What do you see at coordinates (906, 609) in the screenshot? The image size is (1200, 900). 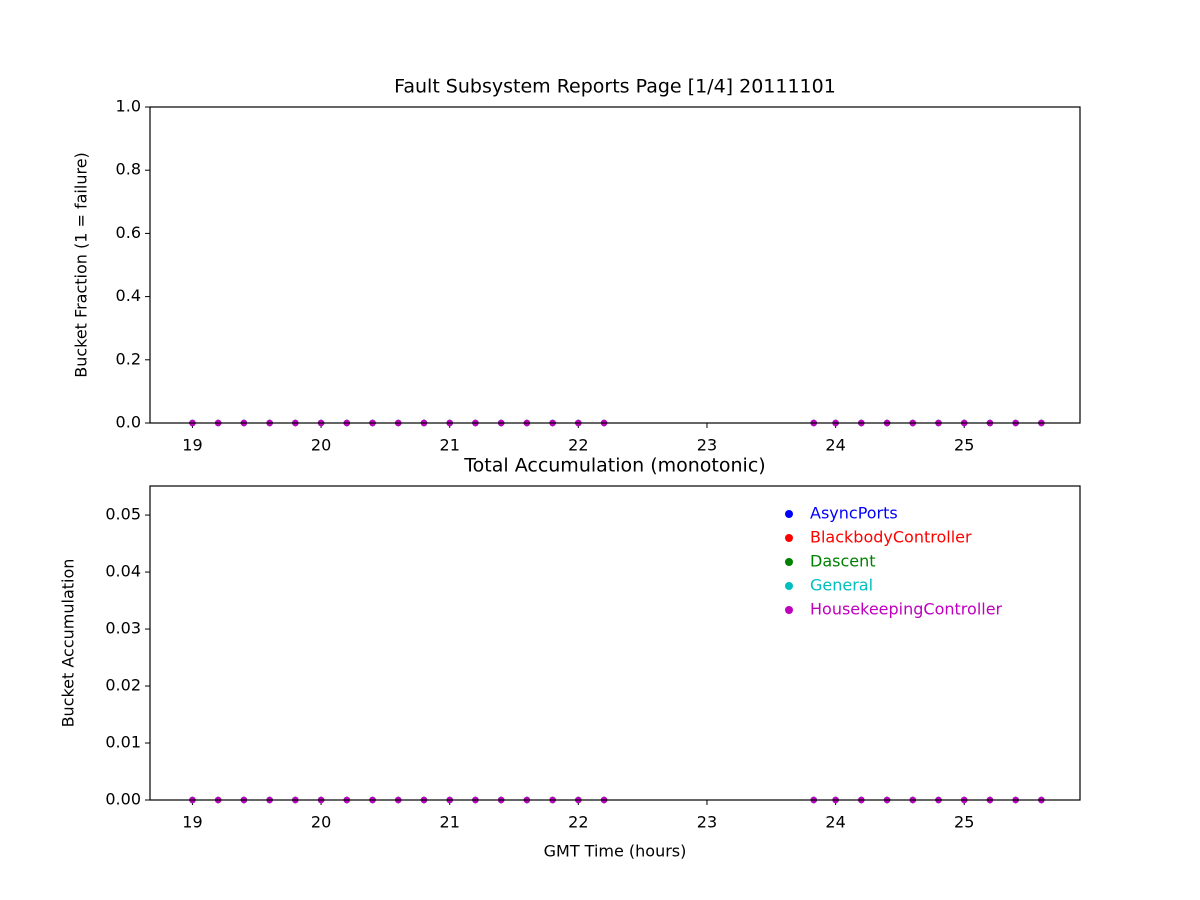 I see `legend-label: HousekeepingController` at bounding box center [906, 609].